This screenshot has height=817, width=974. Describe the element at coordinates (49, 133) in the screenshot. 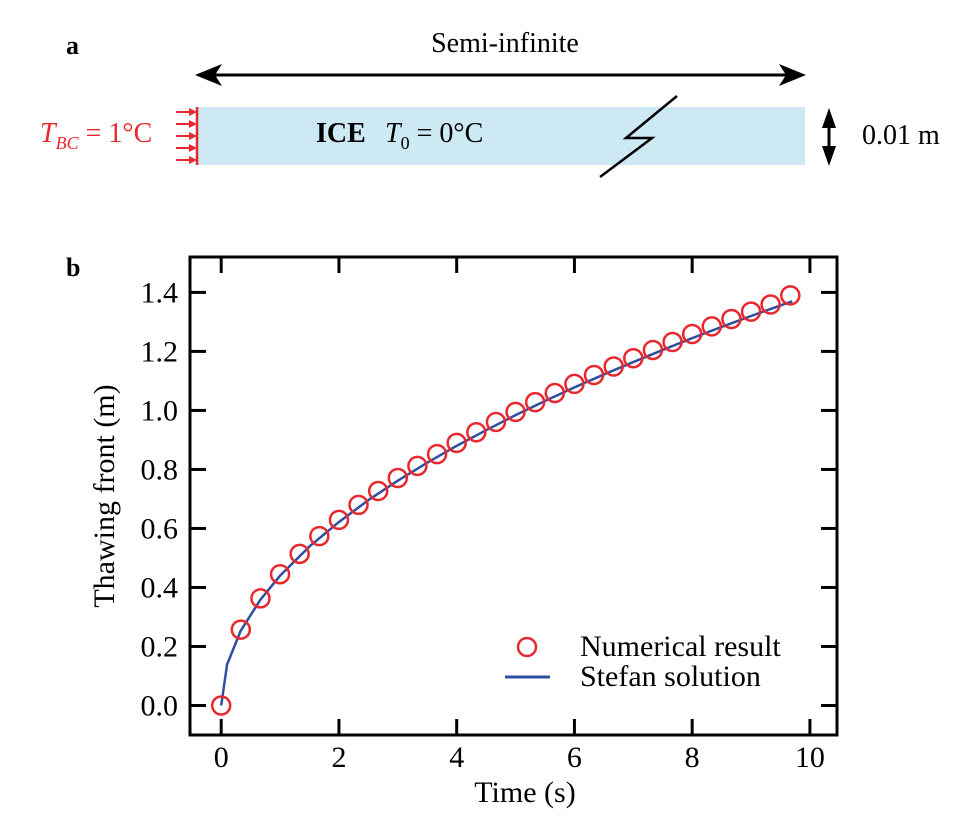

I see `bc-symbol: T` at that location.